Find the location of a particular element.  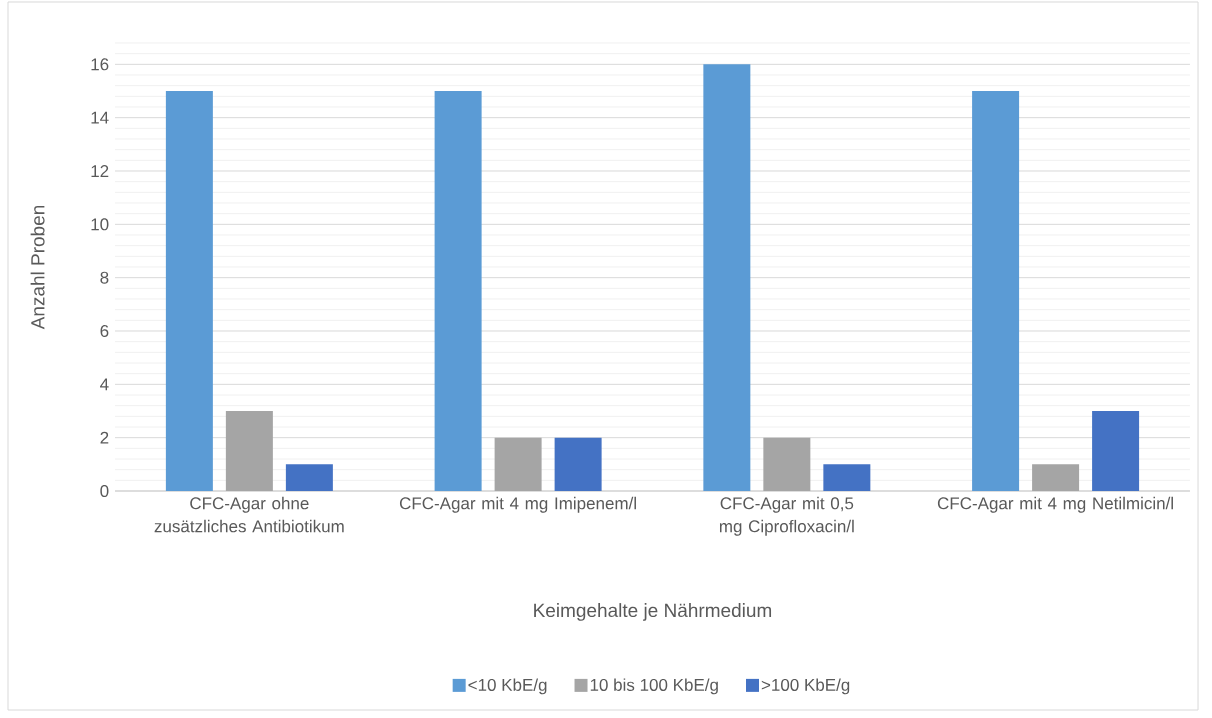

x-tick-label: CFC-Agar ohne zusätzliches Antibiotikum is located at coordinates (249, 514).